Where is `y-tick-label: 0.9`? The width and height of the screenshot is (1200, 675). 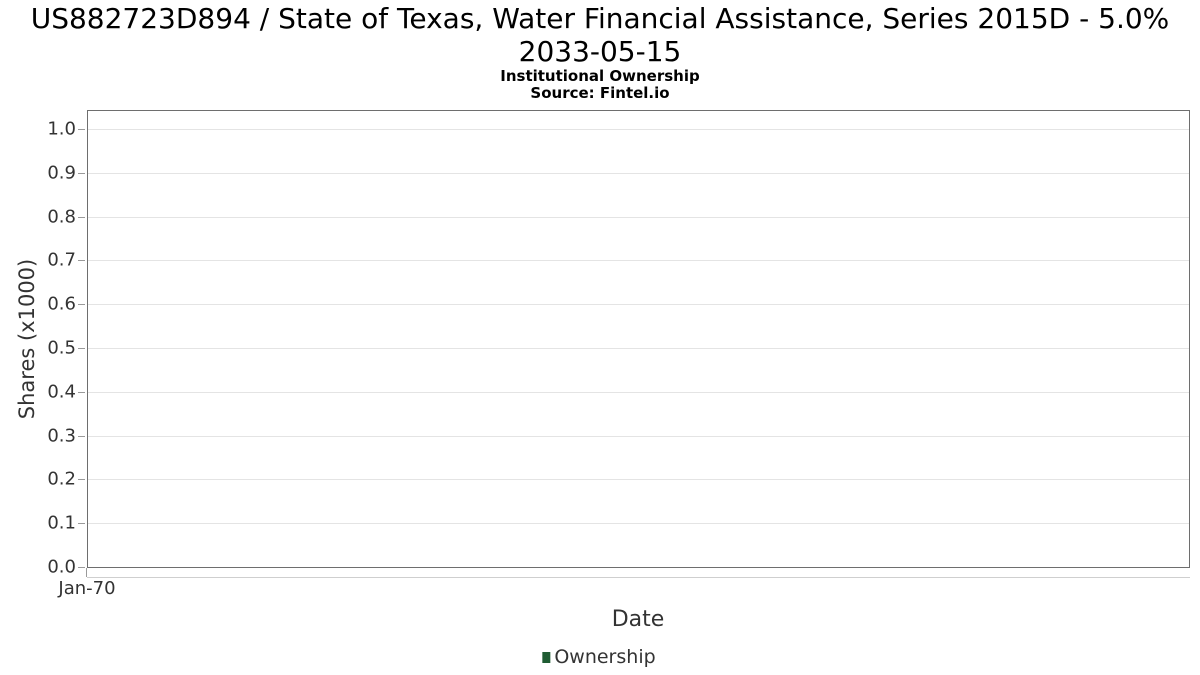 y-tick-label: 0.9 is located at coordinates (61, 173).